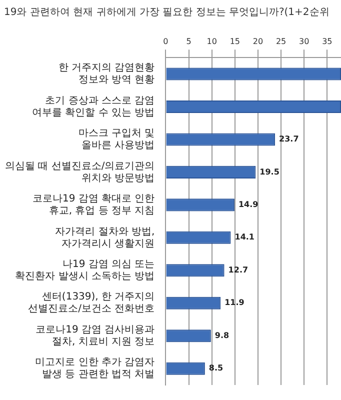 The width and height of the screenshot is (341, 400). Describe the element at coordinates (327, 41) in the screenshot. I see `x-tick-label: 35` at that location.